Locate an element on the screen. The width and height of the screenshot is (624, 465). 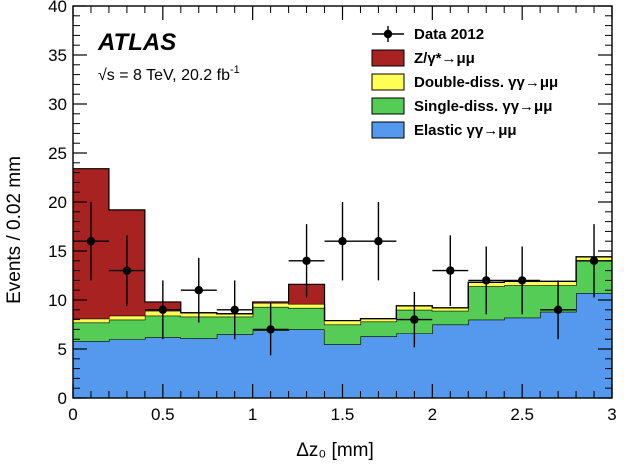
x-tick-label: 0 is located at coordinates (72, 414).